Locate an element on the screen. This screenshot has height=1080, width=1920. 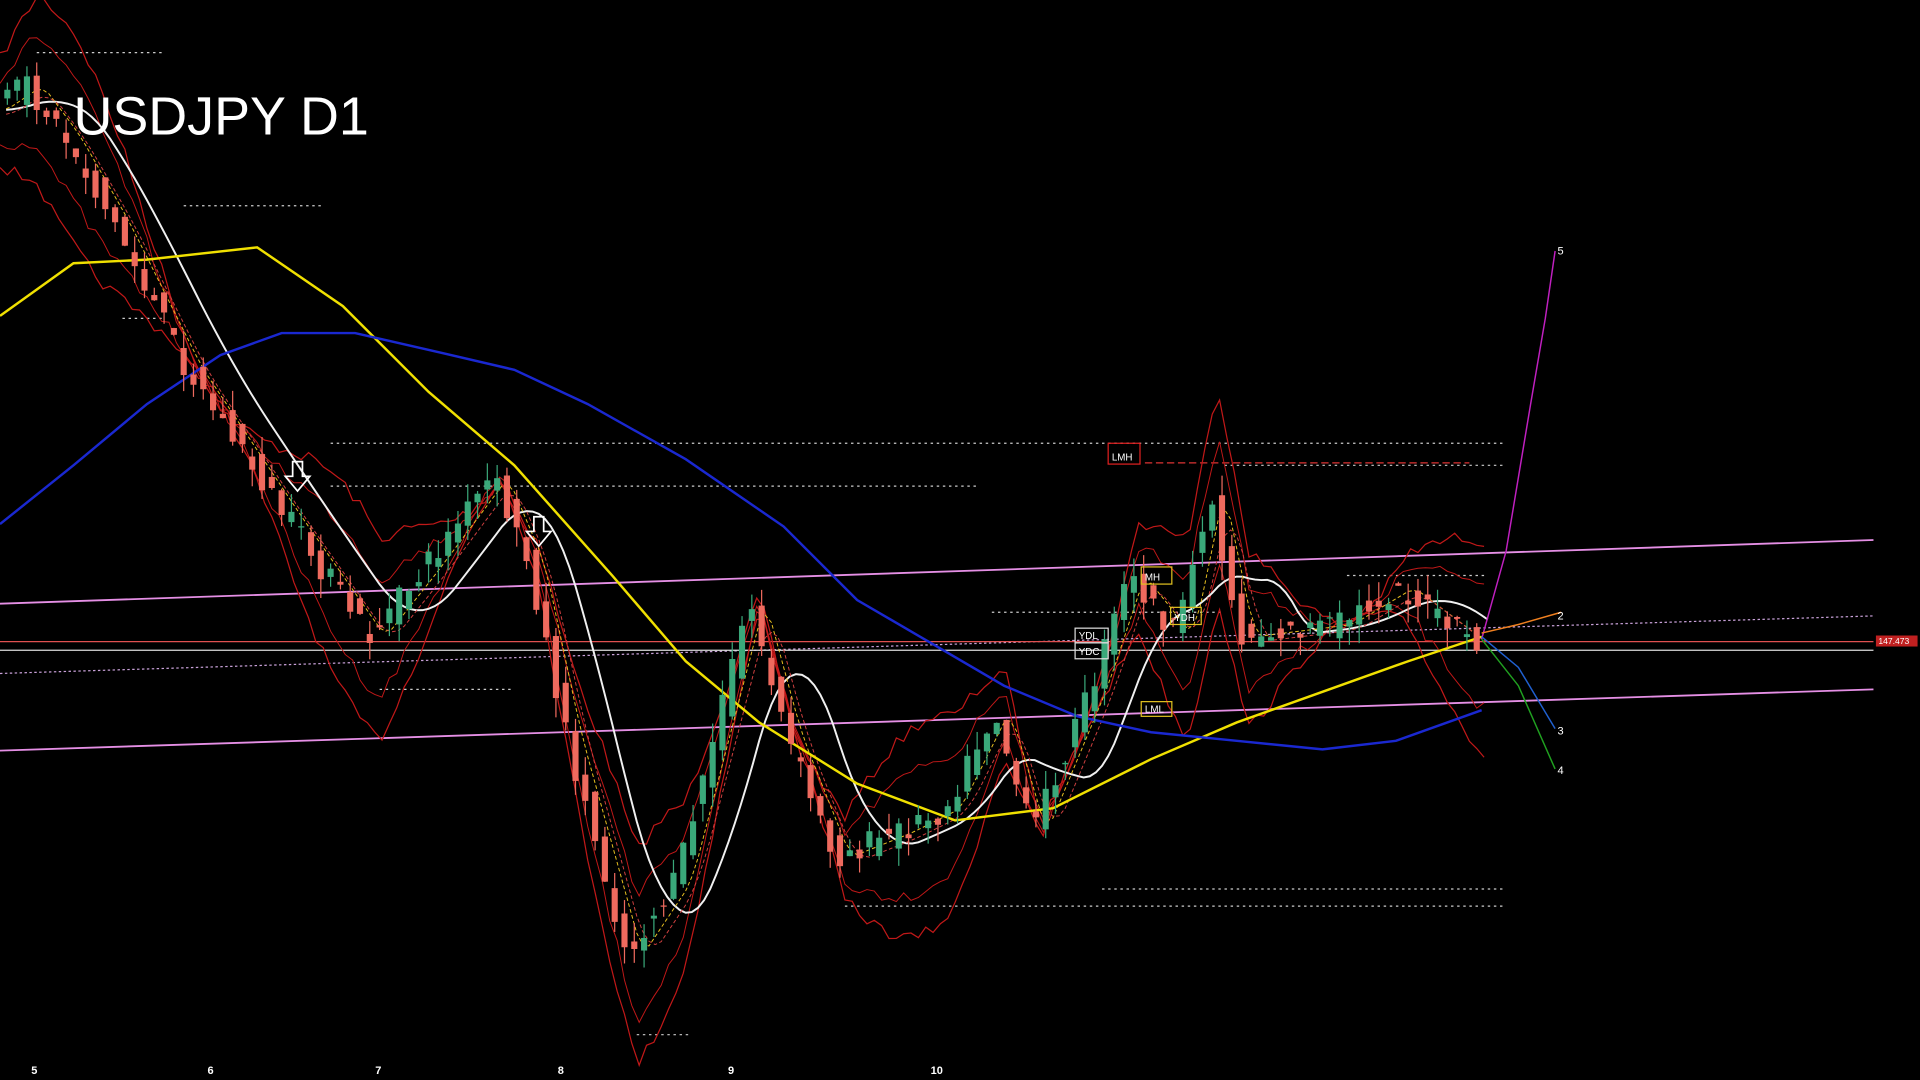
x-tick-label: 8 is located at coordinates (561, 1071).